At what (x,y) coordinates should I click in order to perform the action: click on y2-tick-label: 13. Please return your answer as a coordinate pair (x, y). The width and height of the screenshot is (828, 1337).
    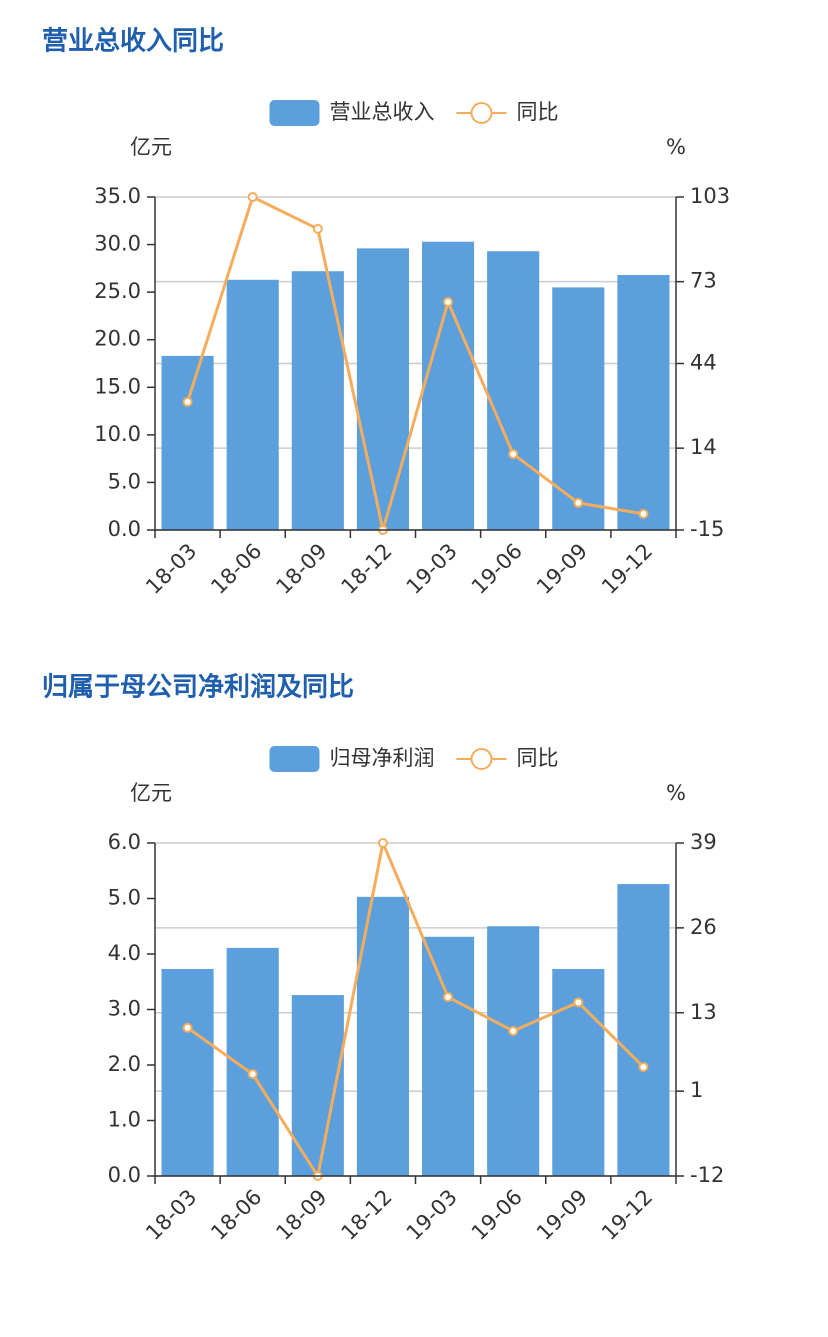
    Looking at the image, I should click on (703, 1012).